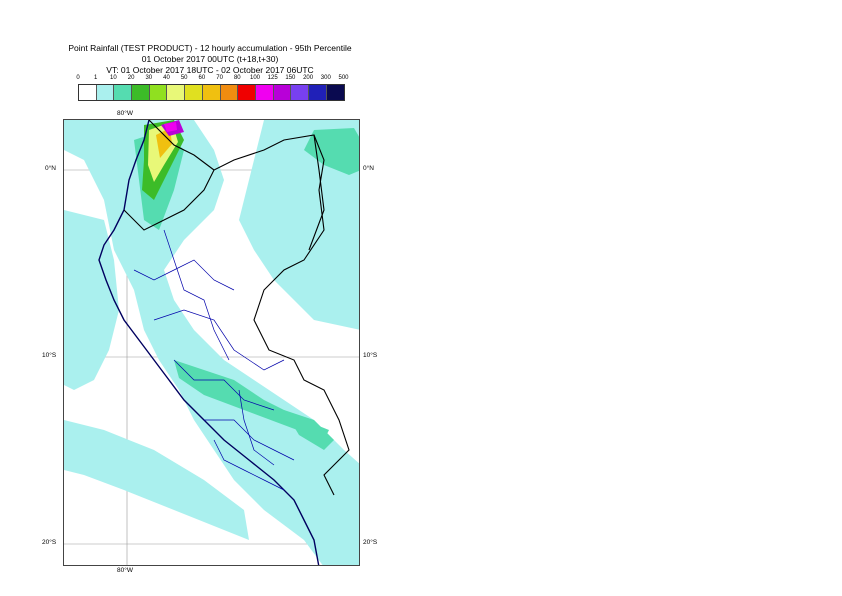 The width and height of the screenshot is (842, 596). What do you see at coordinates (49, 355) in the screenshot?
I see `lat-label-left-10: 10°S` at bounding box center [49, 355].